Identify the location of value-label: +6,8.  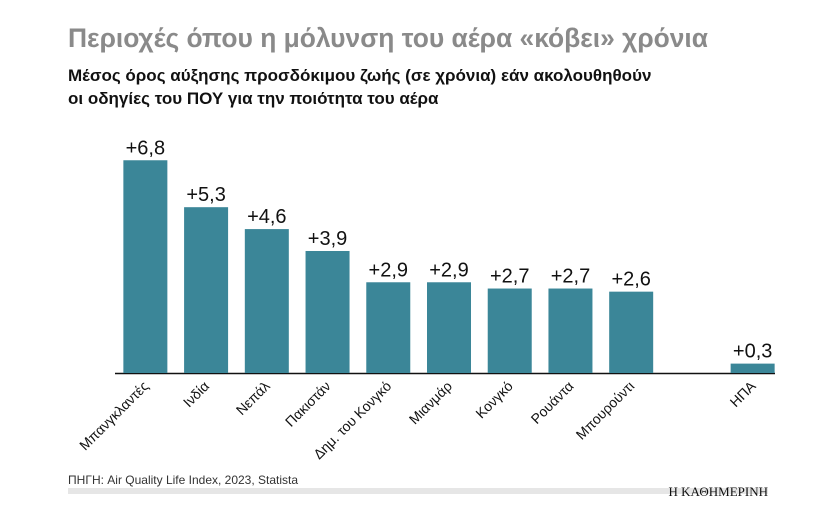
(145, 148).